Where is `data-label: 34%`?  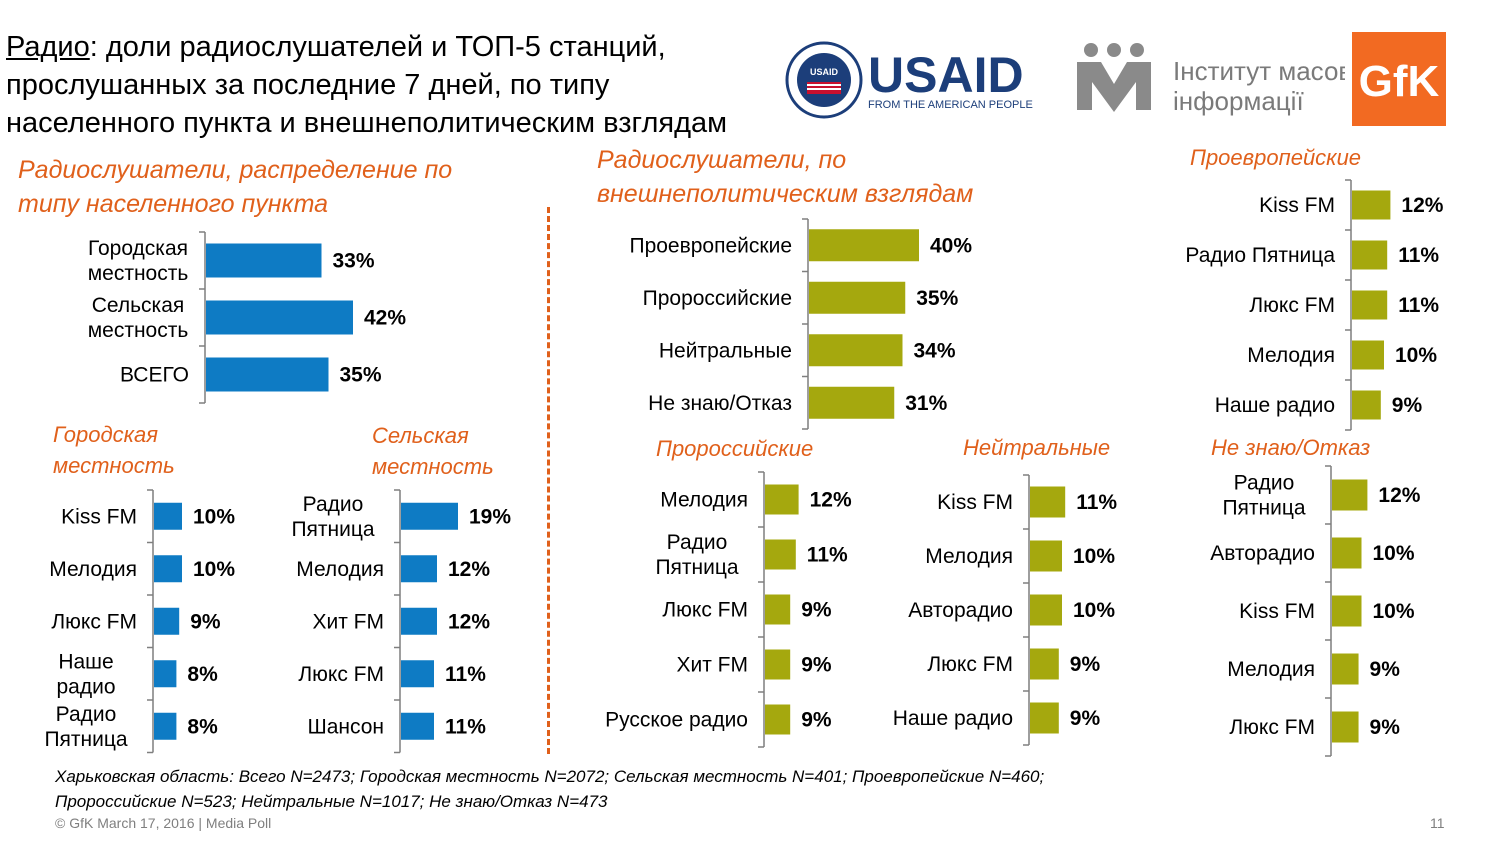
data-label: 34% is located at coordinates (935, 350).